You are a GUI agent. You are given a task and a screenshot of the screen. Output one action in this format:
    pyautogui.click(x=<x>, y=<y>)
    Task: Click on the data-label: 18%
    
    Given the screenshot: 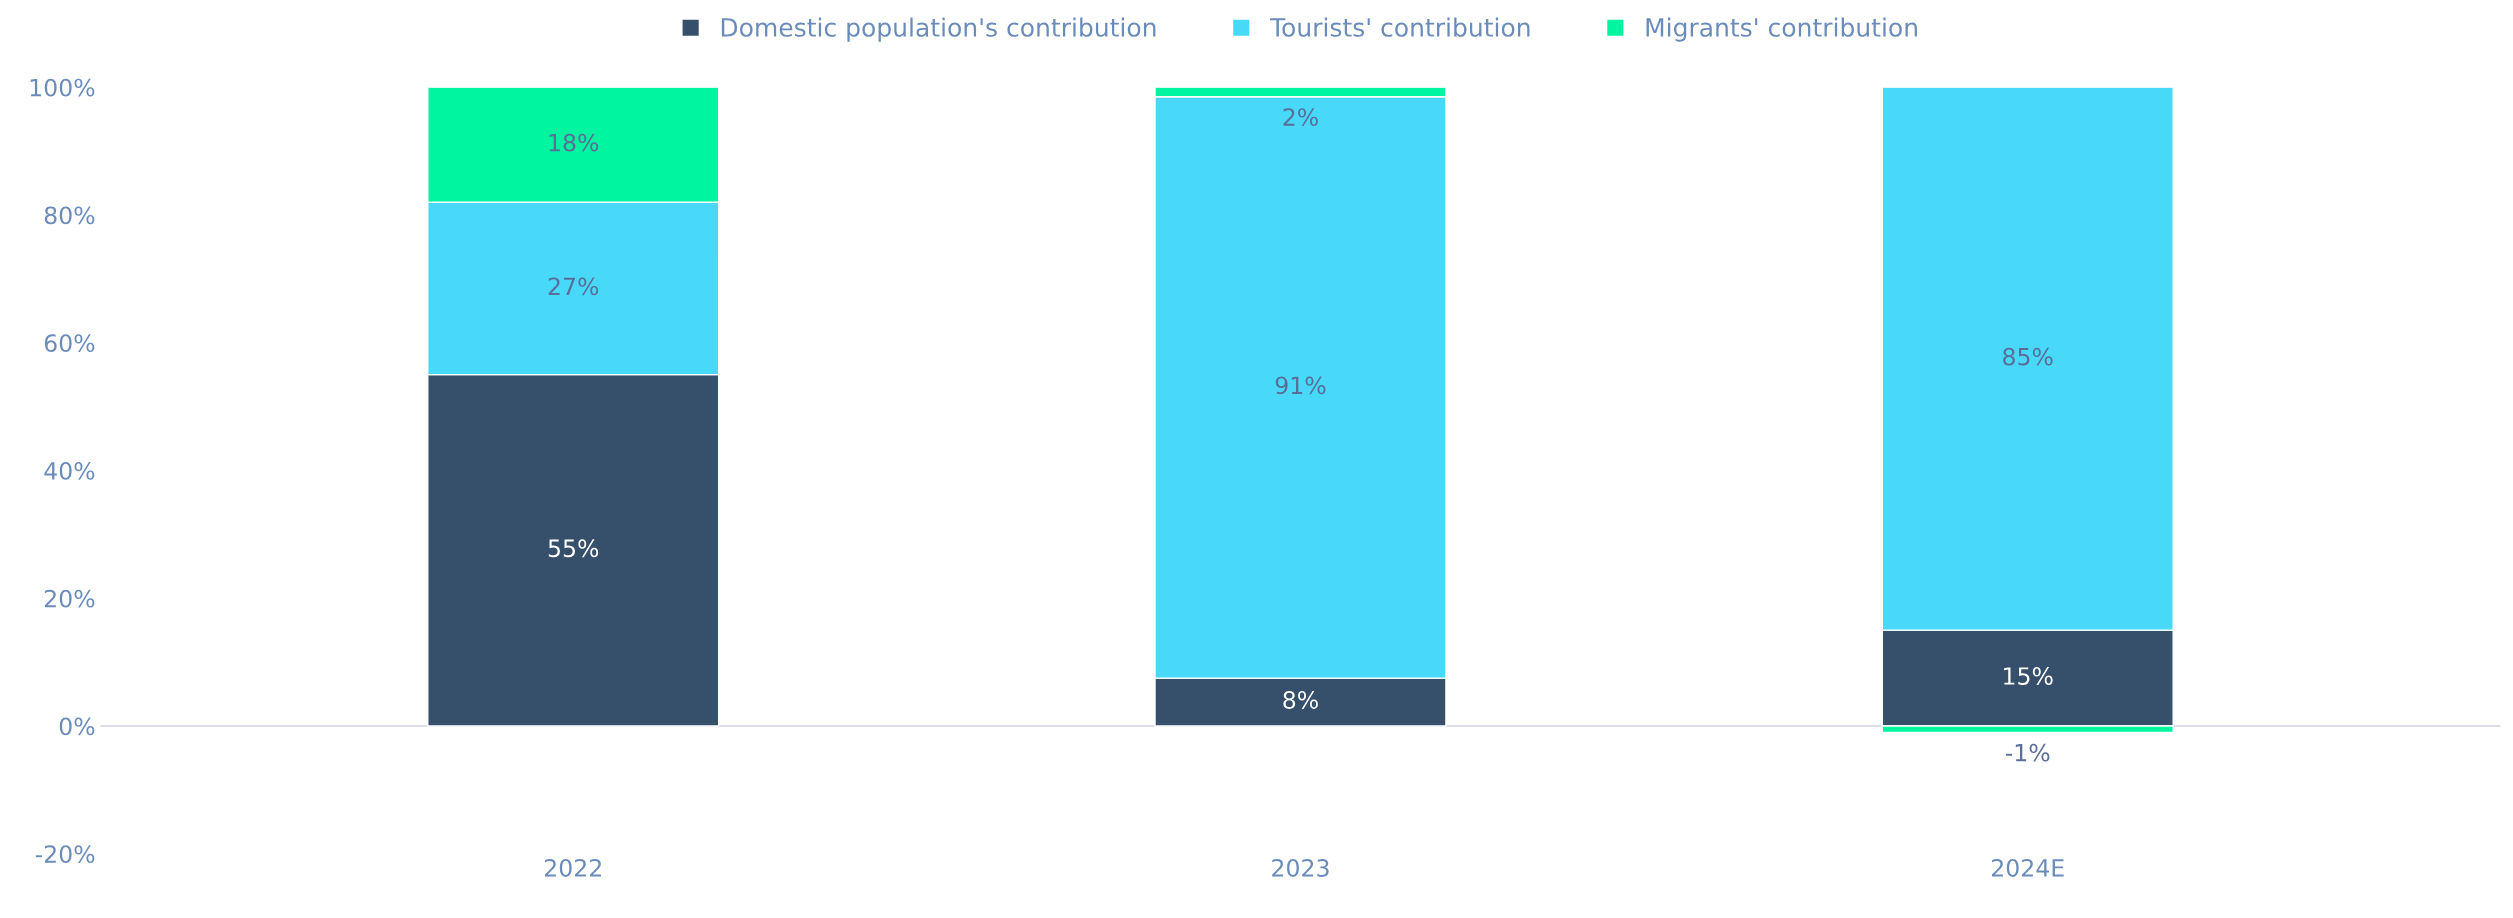 What is the action you would take?
    pyautogui.click(x=574, y=142)
    